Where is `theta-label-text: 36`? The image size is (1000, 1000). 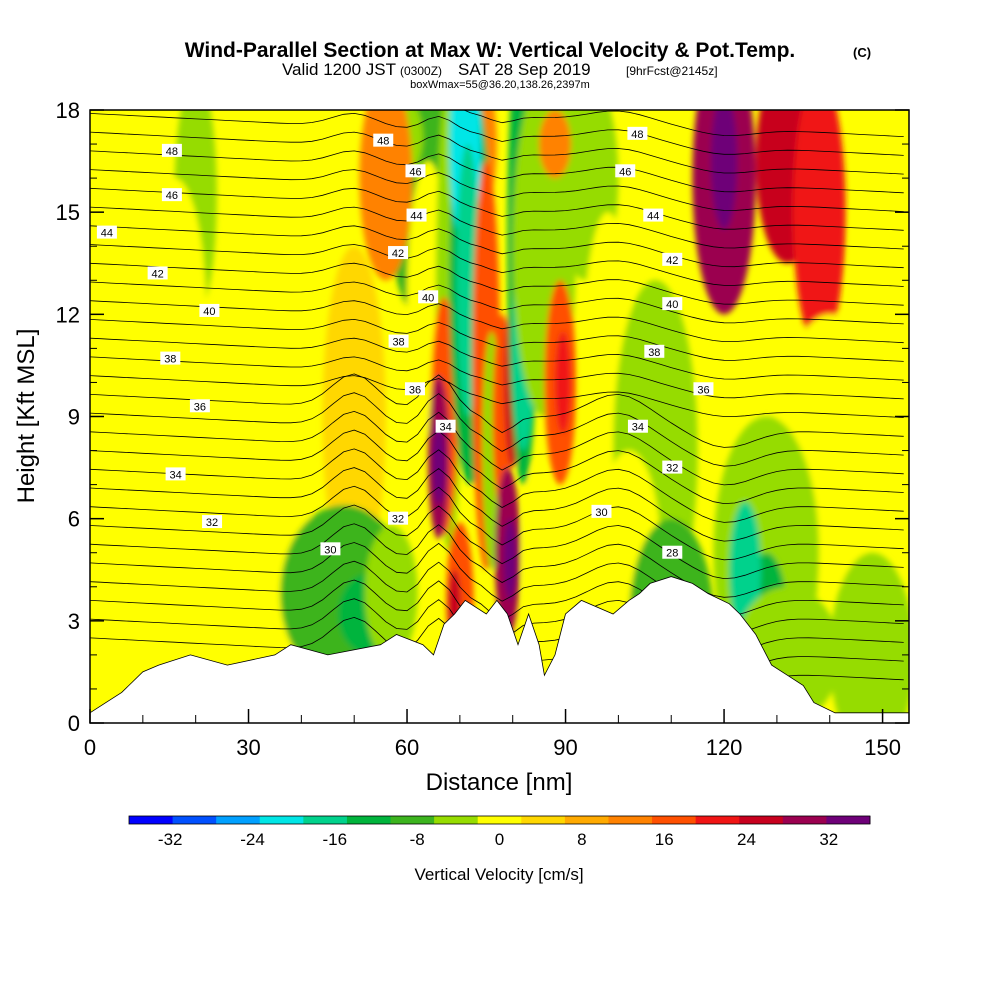 theta-label-text: 36 is located at coordinates (703, 390).